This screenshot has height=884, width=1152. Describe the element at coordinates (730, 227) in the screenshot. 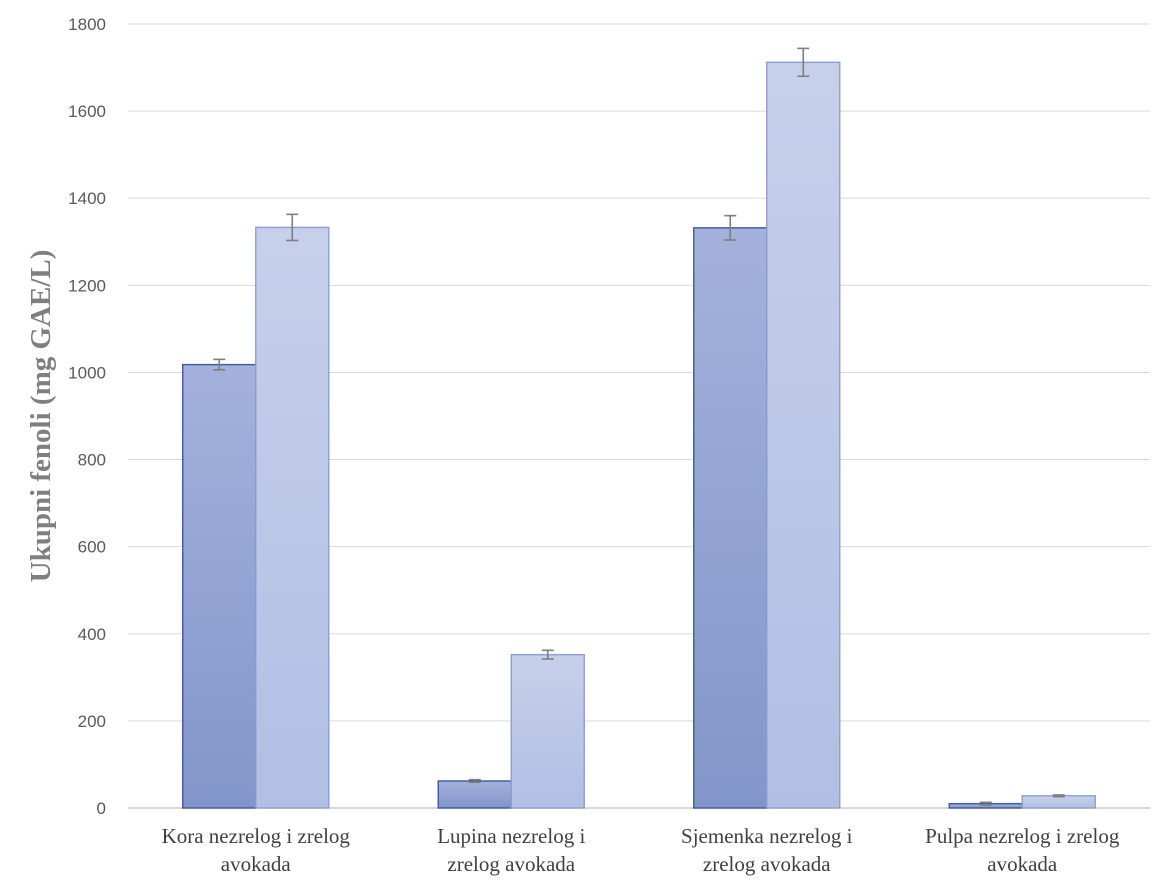

I see `error-bar-series1-cat3` at that location.